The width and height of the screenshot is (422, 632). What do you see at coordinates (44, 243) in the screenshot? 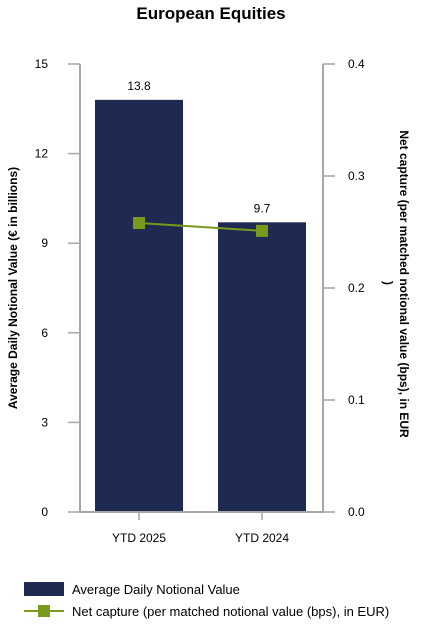
I see `left-tick-label: 9` at bounding box center [44, 243].